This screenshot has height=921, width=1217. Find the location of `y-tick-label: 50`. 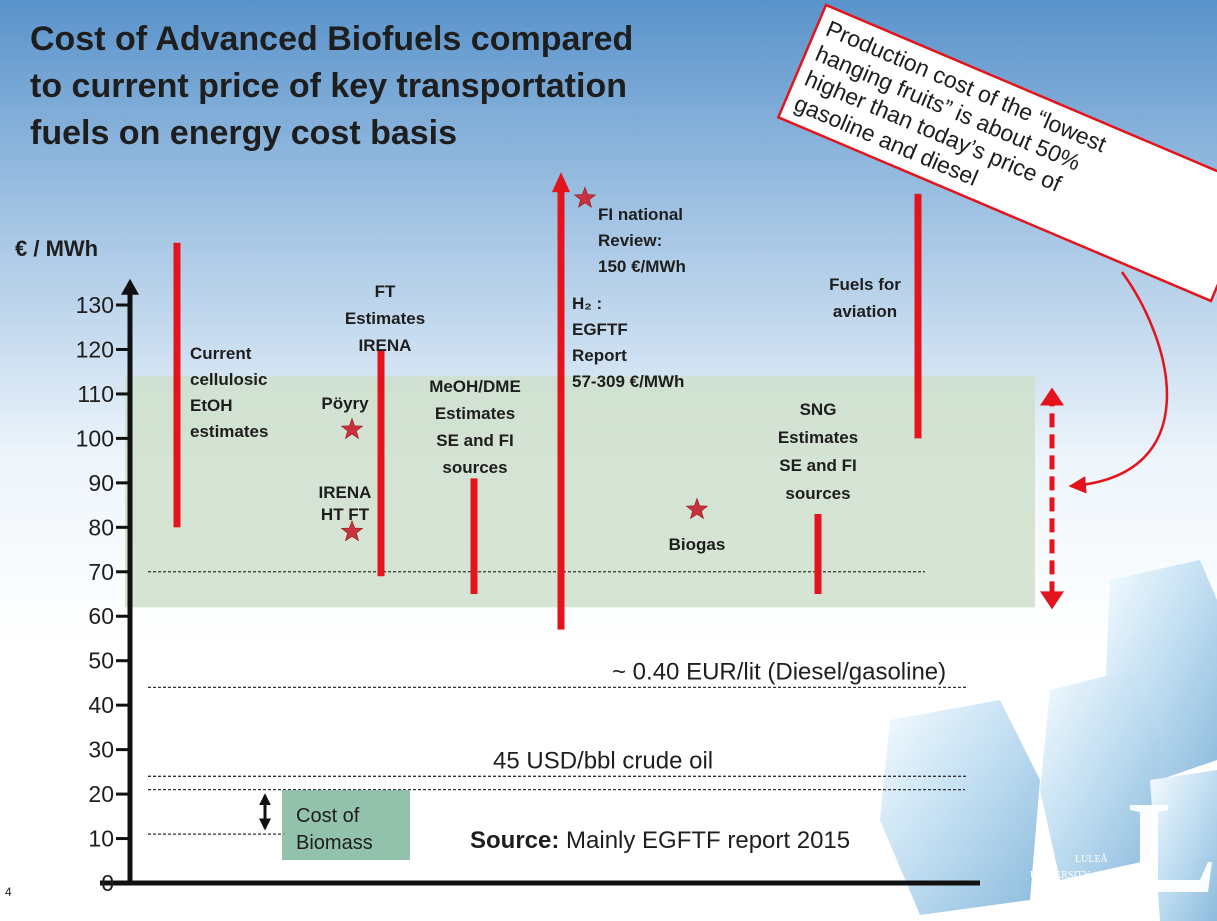

y-tick-label: 50 is located at coordinates (101, 661).